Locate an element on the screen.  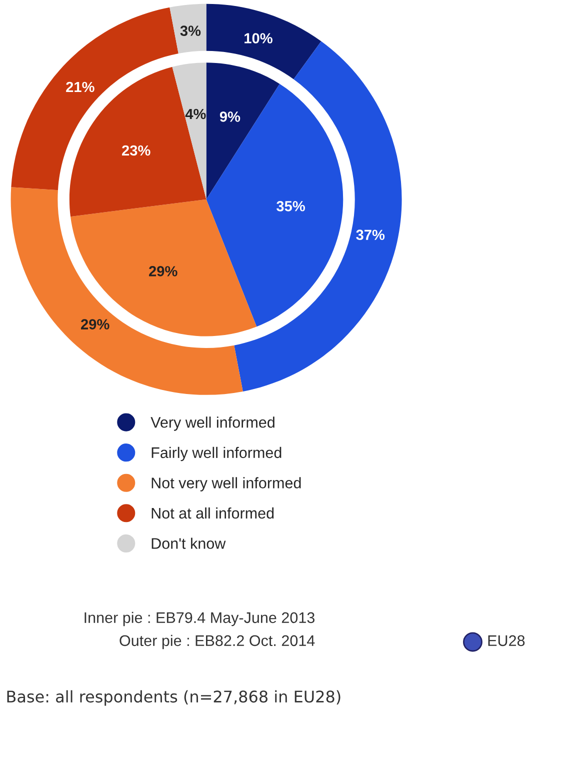
data-label: 21% is located at coordinates (80, 87).